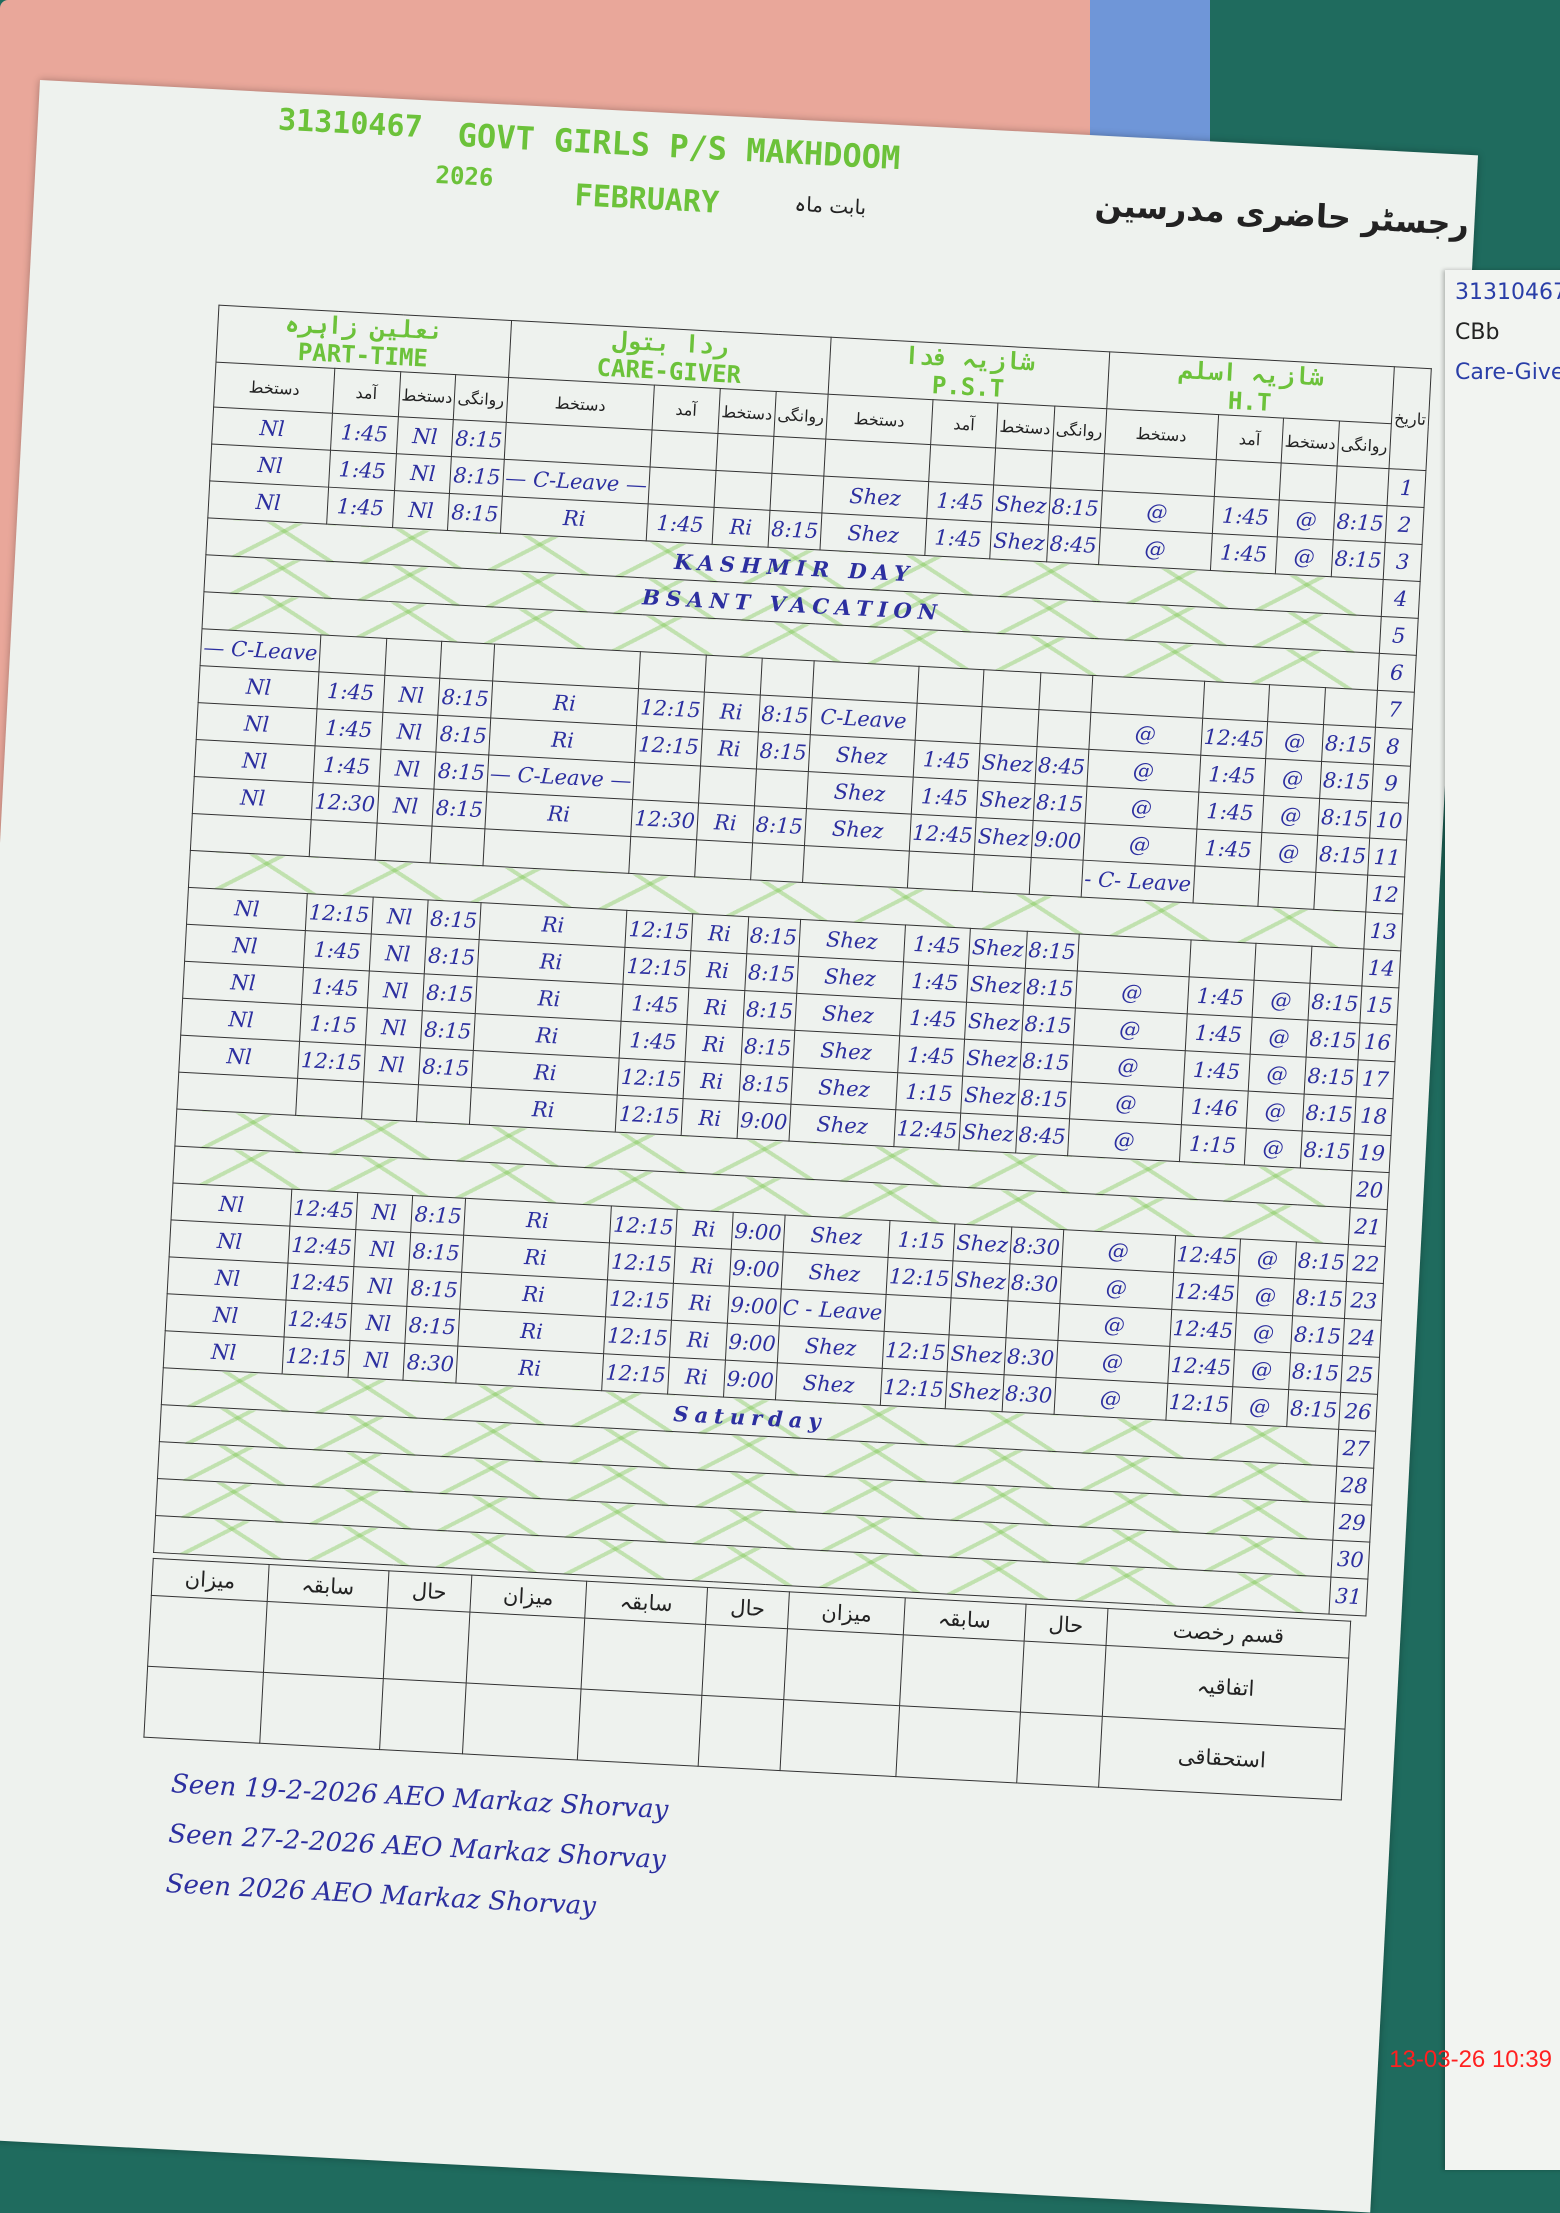  Describe the element at coordinates (1352, 1523) in the screenshot. I see `day-number: 29` at that location.